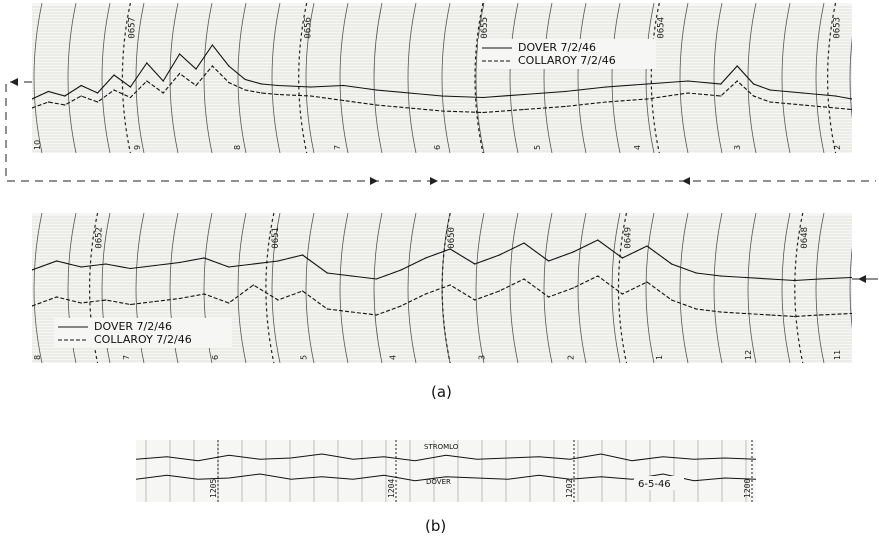 The width and height of the screenshot is (879, 540). Describe the element at coordinates (438, 482) in the screenshot. I see `trace-label-dover: DOVER` at that location.